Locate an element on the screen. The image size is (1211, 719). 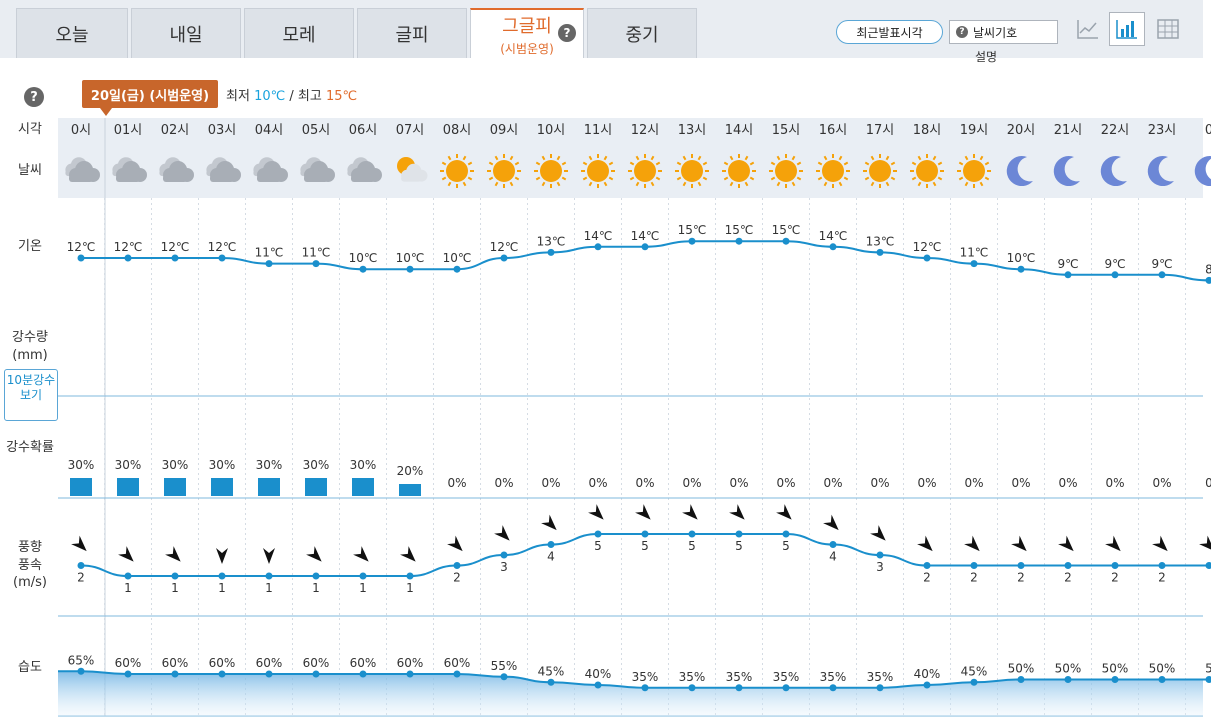
humidity-label: 40% is located at coordinates (598, 674).